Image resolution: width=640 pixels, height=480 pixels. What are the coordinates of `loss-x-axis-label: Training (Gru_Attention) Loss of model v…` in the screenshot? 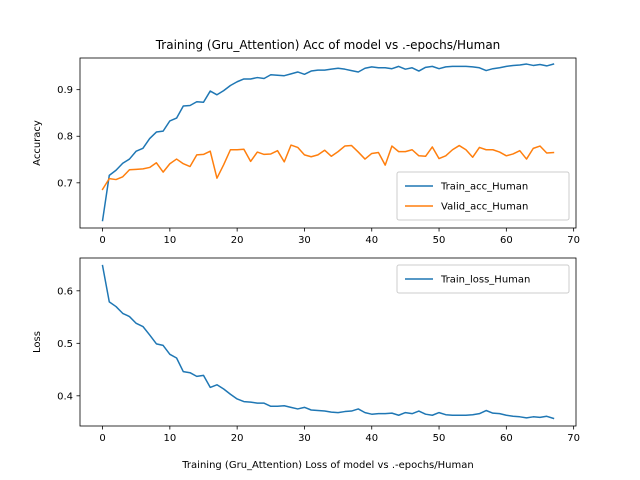 It's located at (327, 465).